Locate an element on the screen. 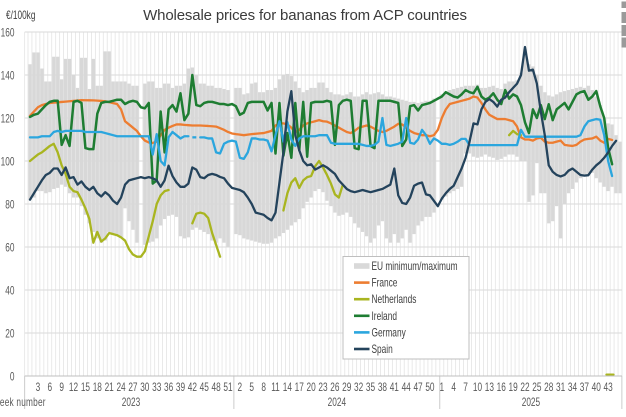 This screenshot has width=626, height=417. svg-text: 42 is located at coordinates (193, 388).